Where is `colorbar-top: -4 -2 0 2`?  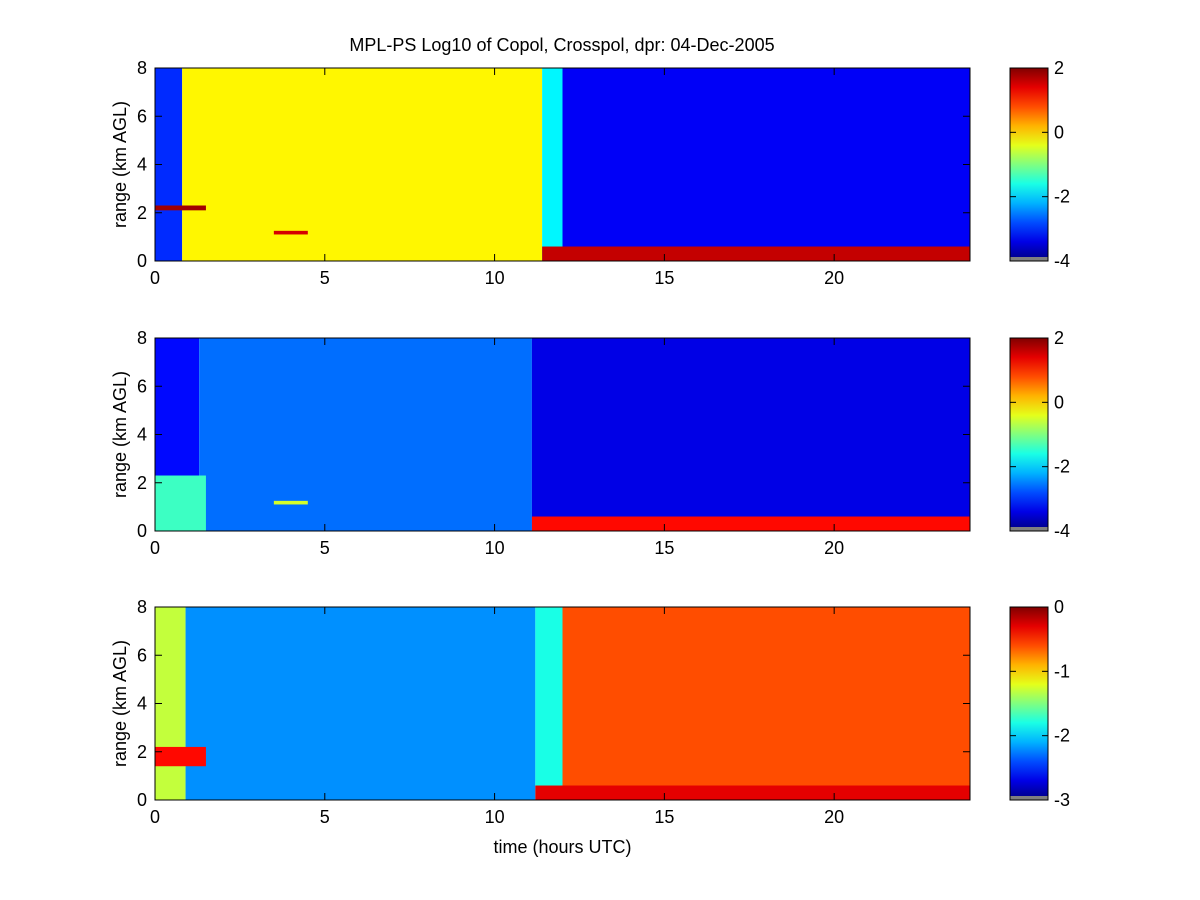 colorbar-top: -4 -2 0 2 is located at coordinates (1039, 164).